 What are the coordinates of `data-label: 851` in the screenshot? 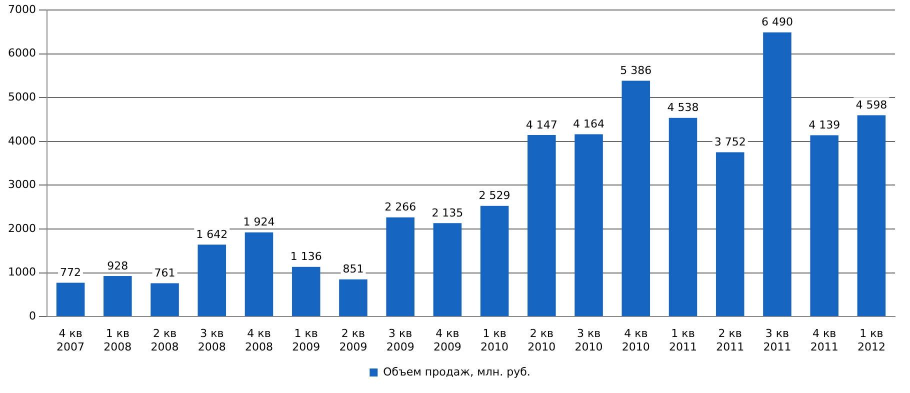 It's located at (353, 269).